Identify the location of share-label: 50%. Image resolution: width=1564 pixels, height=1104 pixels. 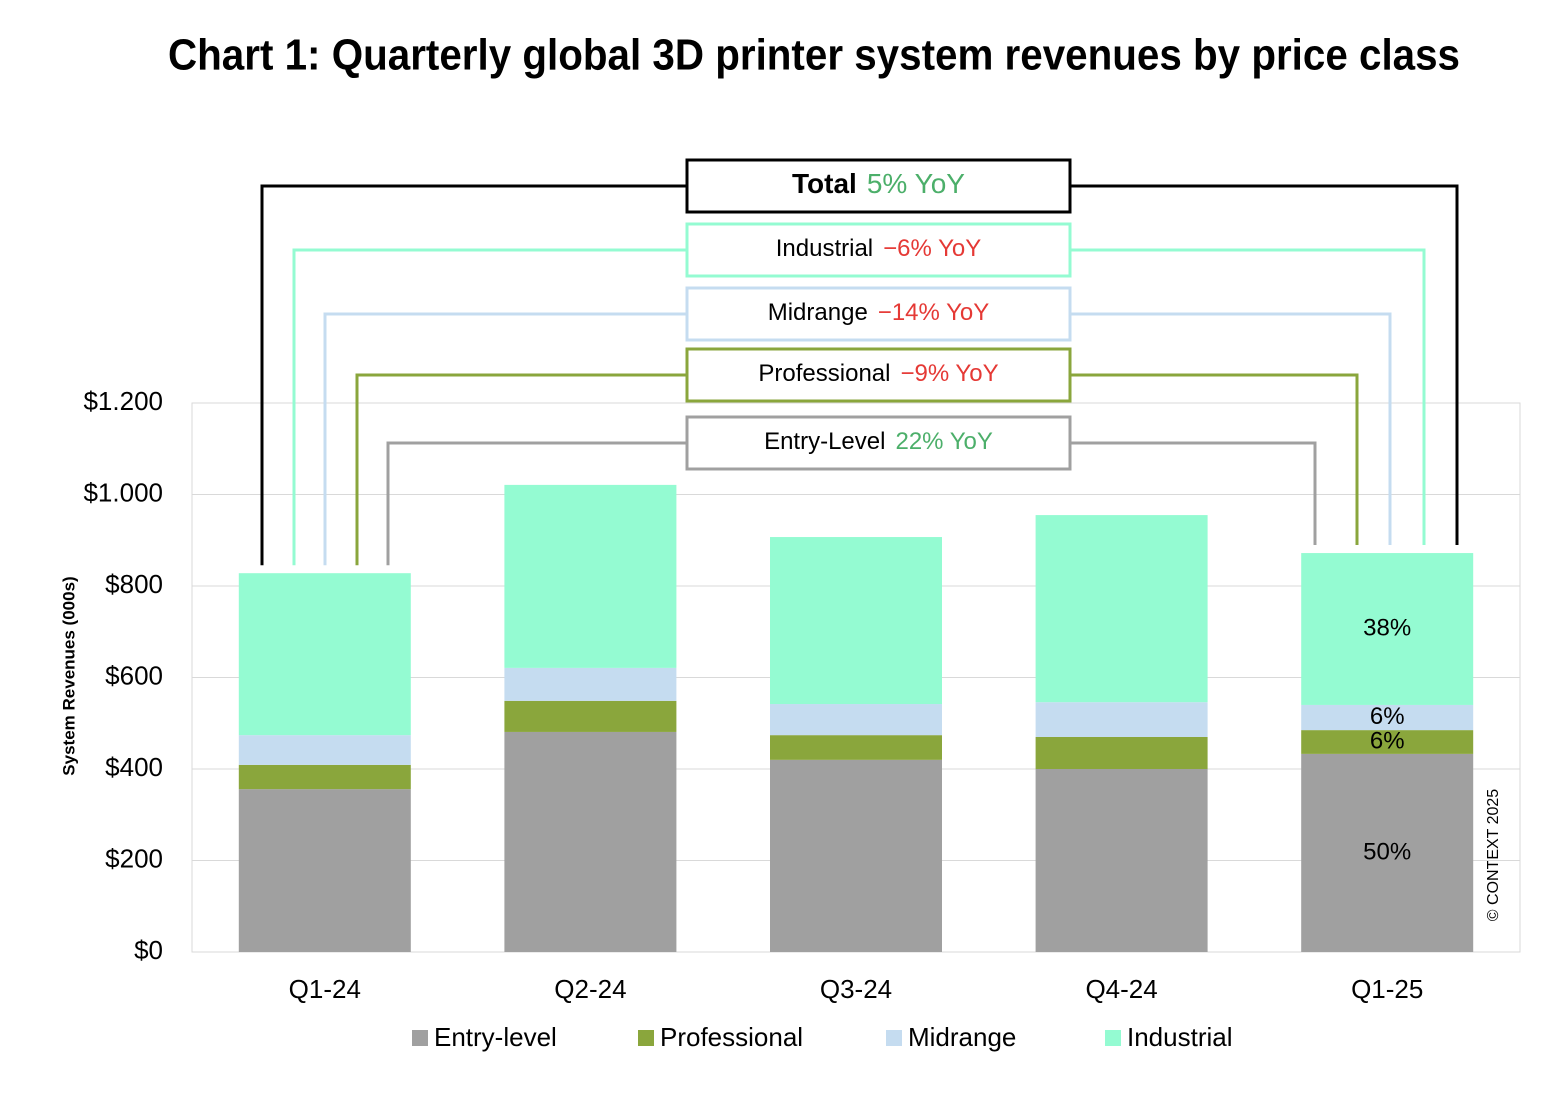
(1387, 851).